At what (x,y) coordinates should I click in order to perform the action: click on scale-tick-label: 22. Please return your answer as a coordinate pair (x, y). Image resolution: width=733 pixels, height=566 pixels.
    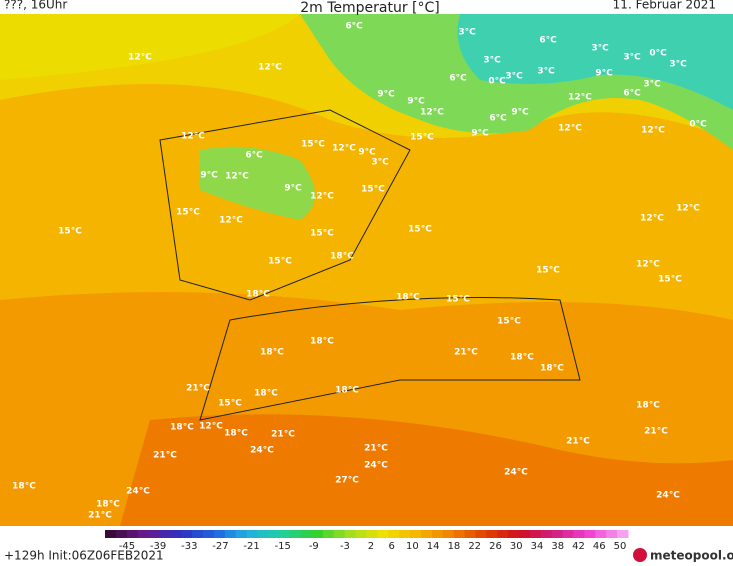
    Looking at the image, I should click on (474, 546).